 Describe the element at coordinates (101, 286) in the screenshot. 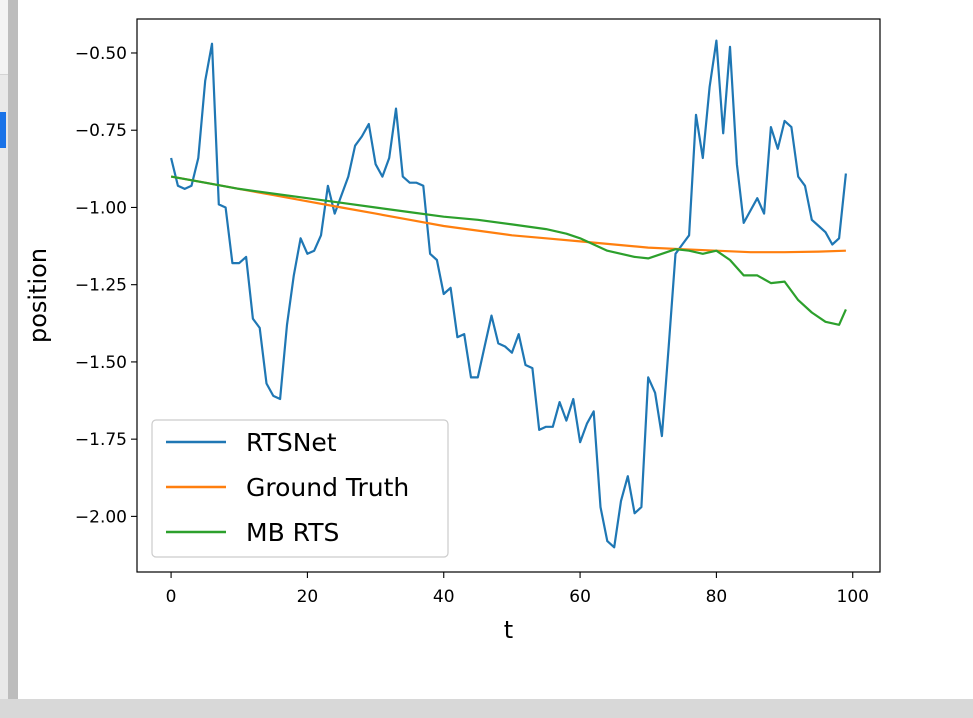

I see `y-tick-label: −1.25` at that location.